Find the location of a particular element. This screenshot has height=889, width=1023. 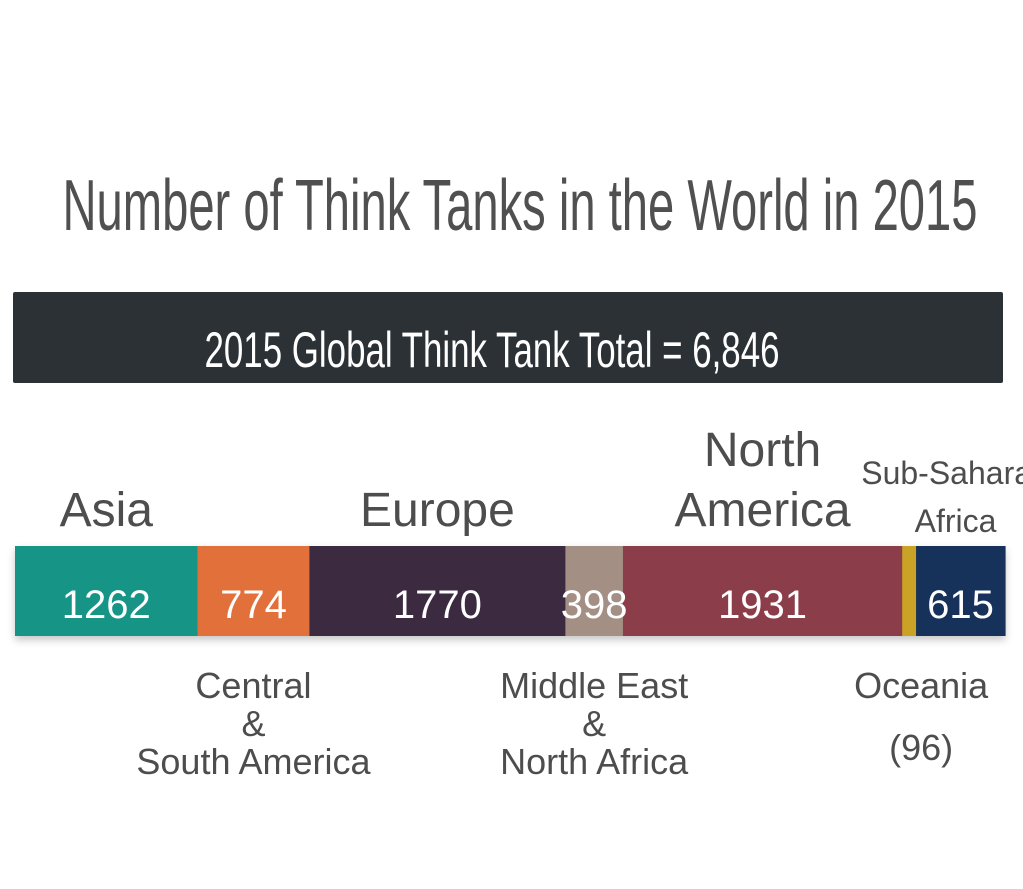

category-label-na: North is located at coordinates (762, 450).